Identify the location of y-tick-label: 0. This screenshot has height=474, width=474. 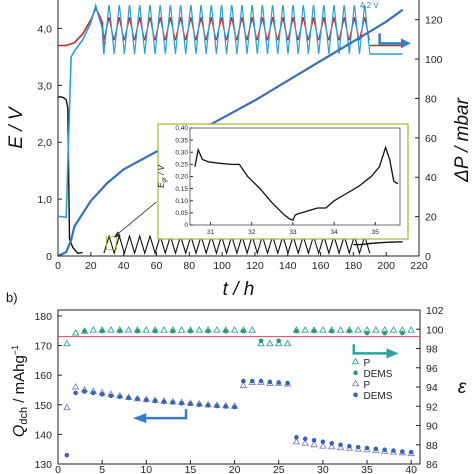
(49, 257).